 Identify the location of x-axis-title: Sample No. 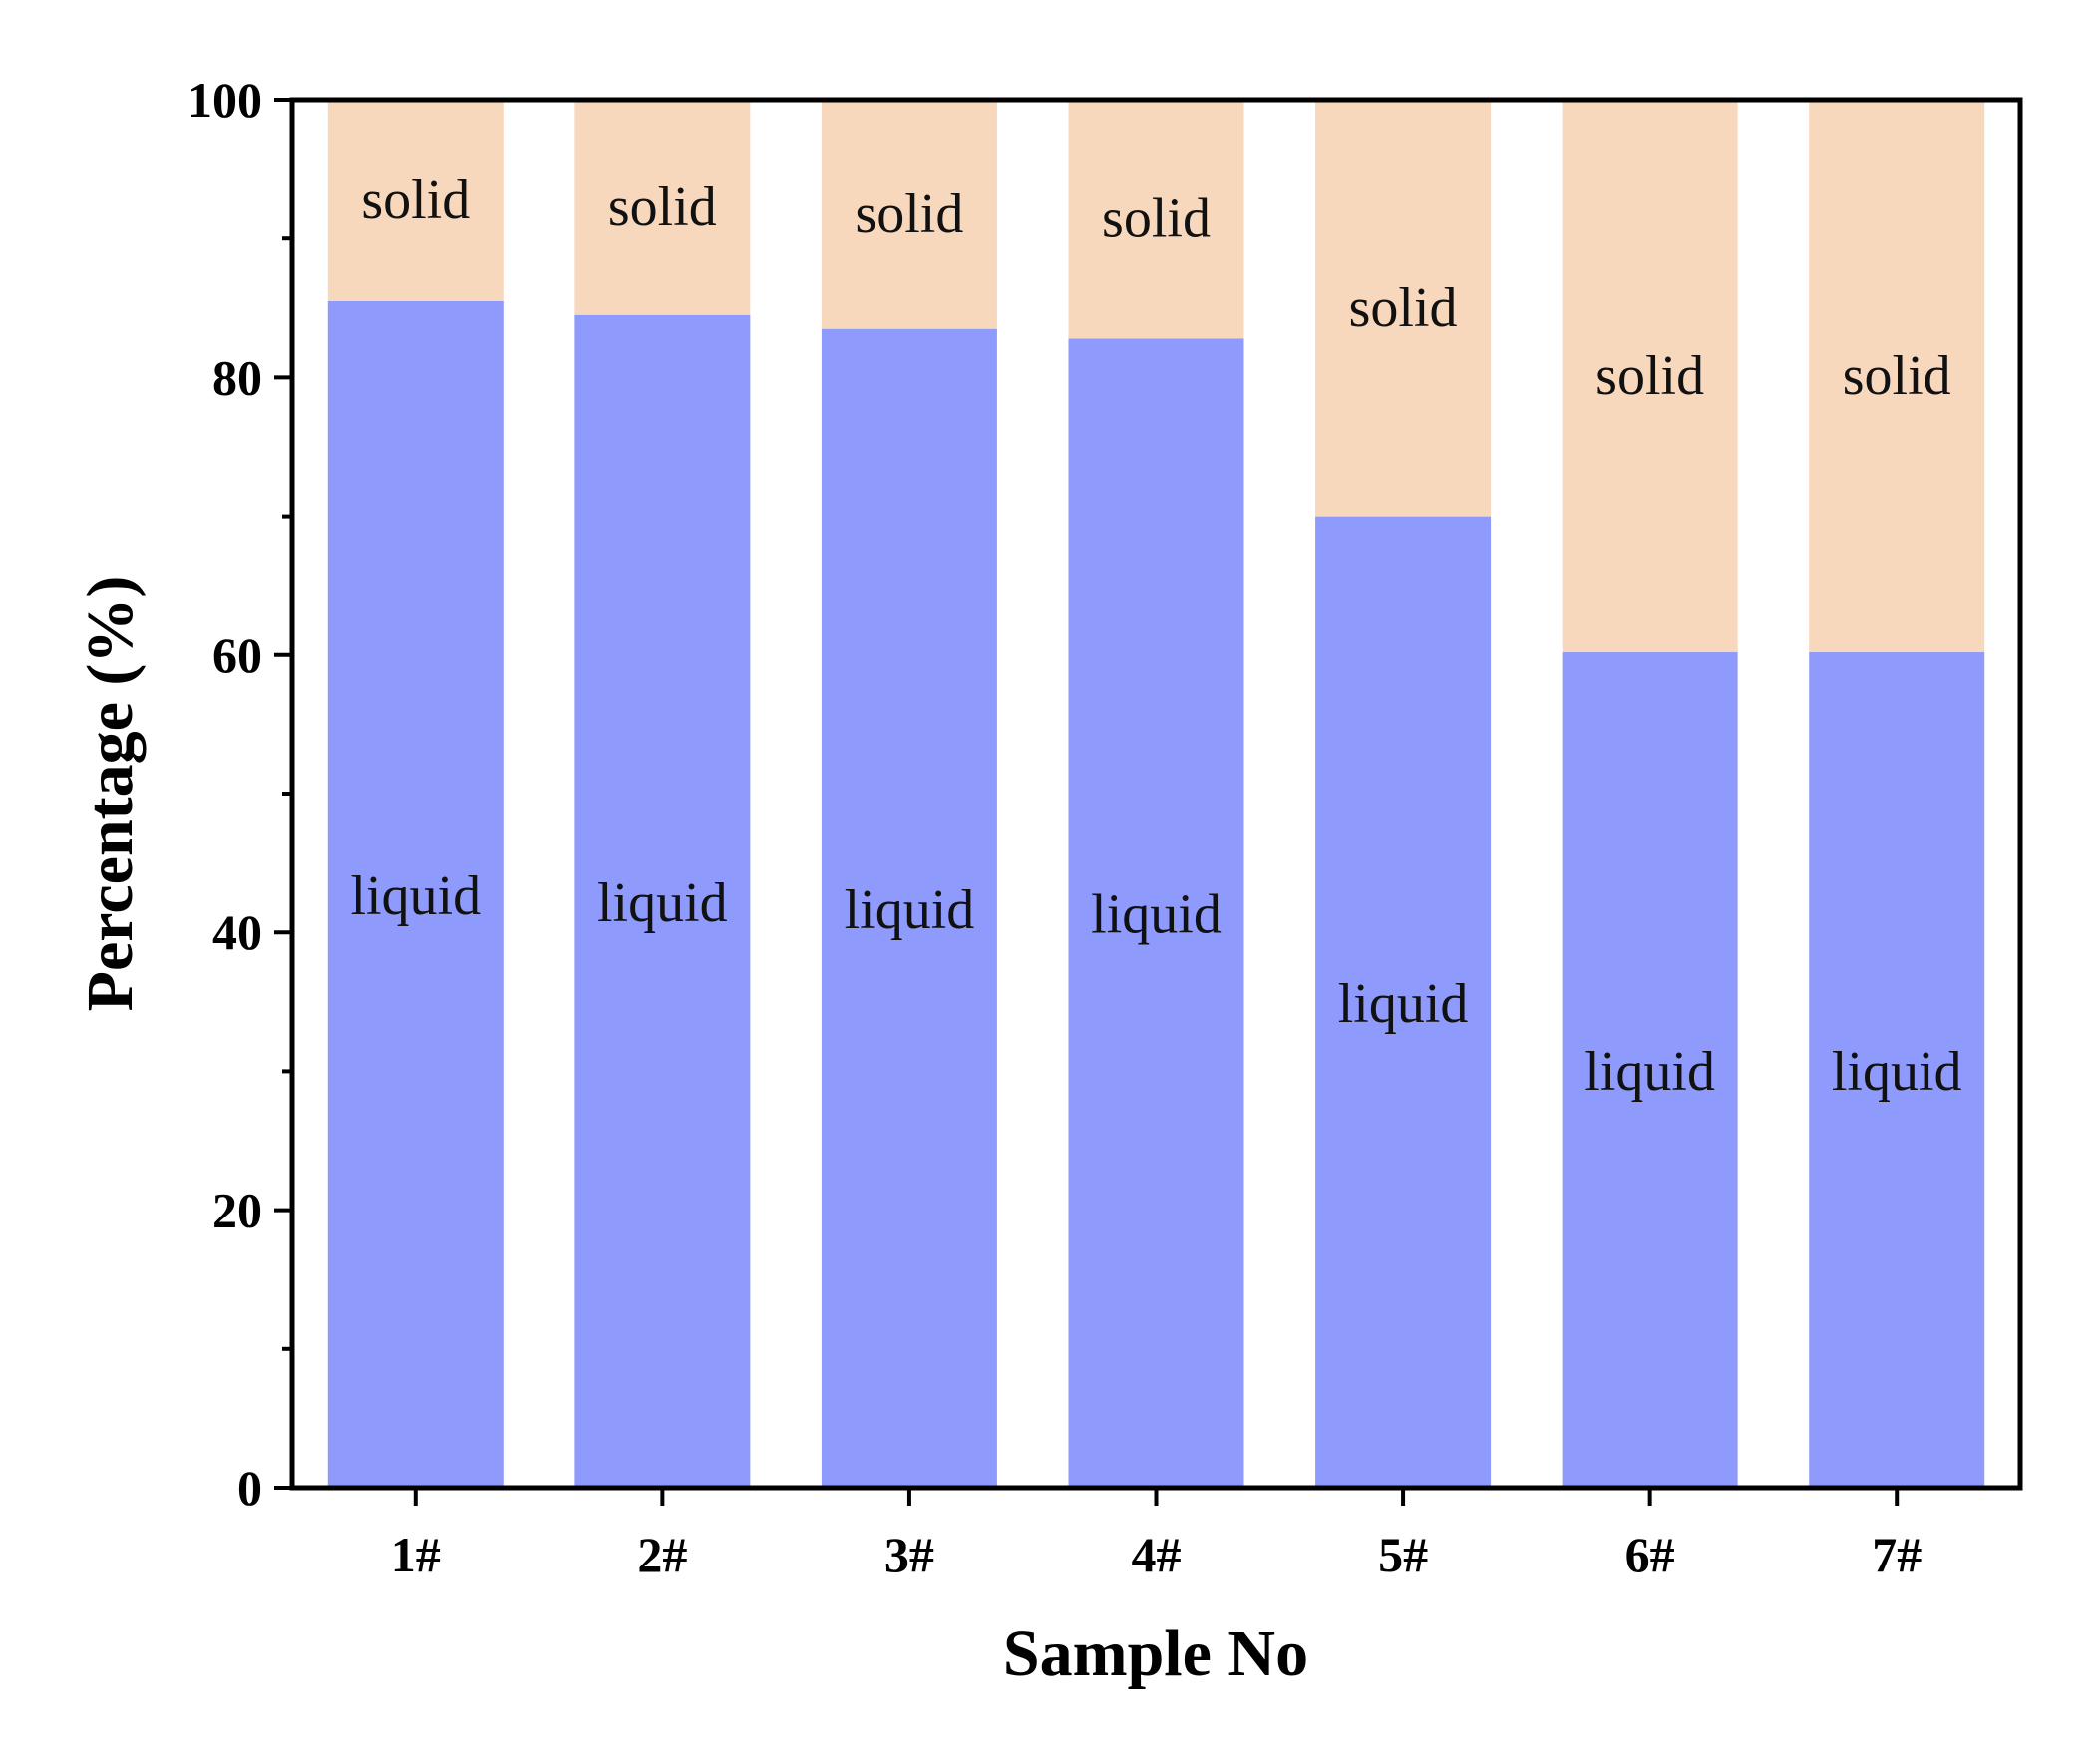
(1156, 1653).